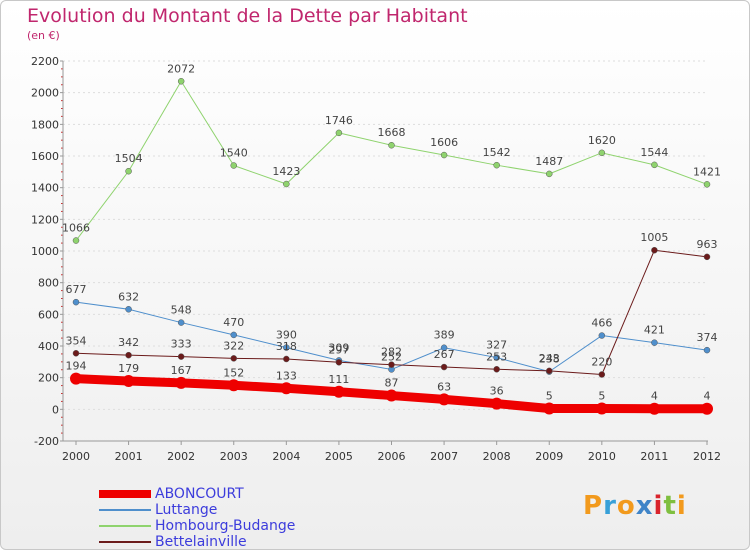 The height and width of the screenshot is (550, 750). I want to click on y-tick-label: 1800, so click(45, 124).